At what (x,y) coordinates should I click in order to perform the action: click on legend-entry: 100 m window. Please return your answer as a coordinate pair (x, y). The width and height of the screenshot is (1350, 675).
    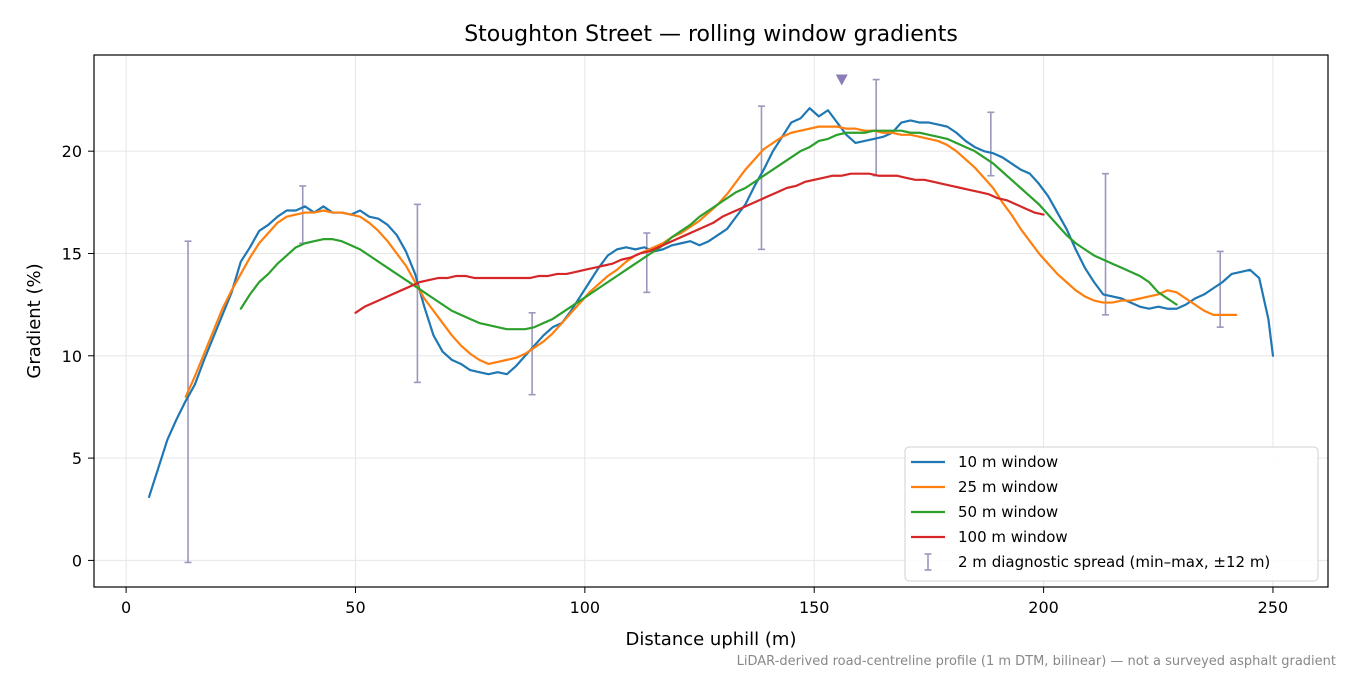
    Looking at the image, I should click on (989, 537).